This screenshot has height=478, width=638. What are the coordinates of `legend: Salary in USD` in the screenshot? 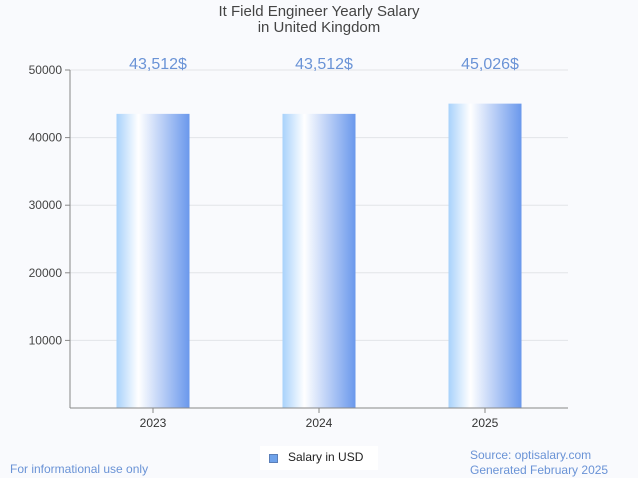 It's located at (319, 458).